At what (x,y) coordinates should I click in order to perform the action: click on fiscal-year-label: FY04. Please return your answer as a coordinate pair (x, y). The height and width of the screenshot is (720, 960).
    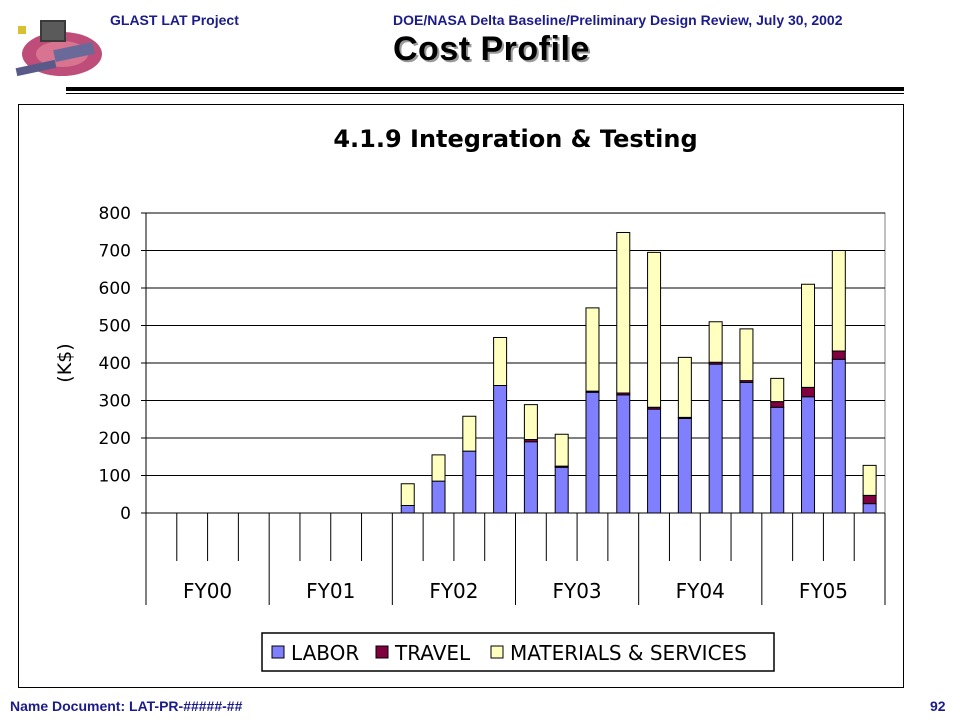
    Looking at the image, I should click on (700, 591).